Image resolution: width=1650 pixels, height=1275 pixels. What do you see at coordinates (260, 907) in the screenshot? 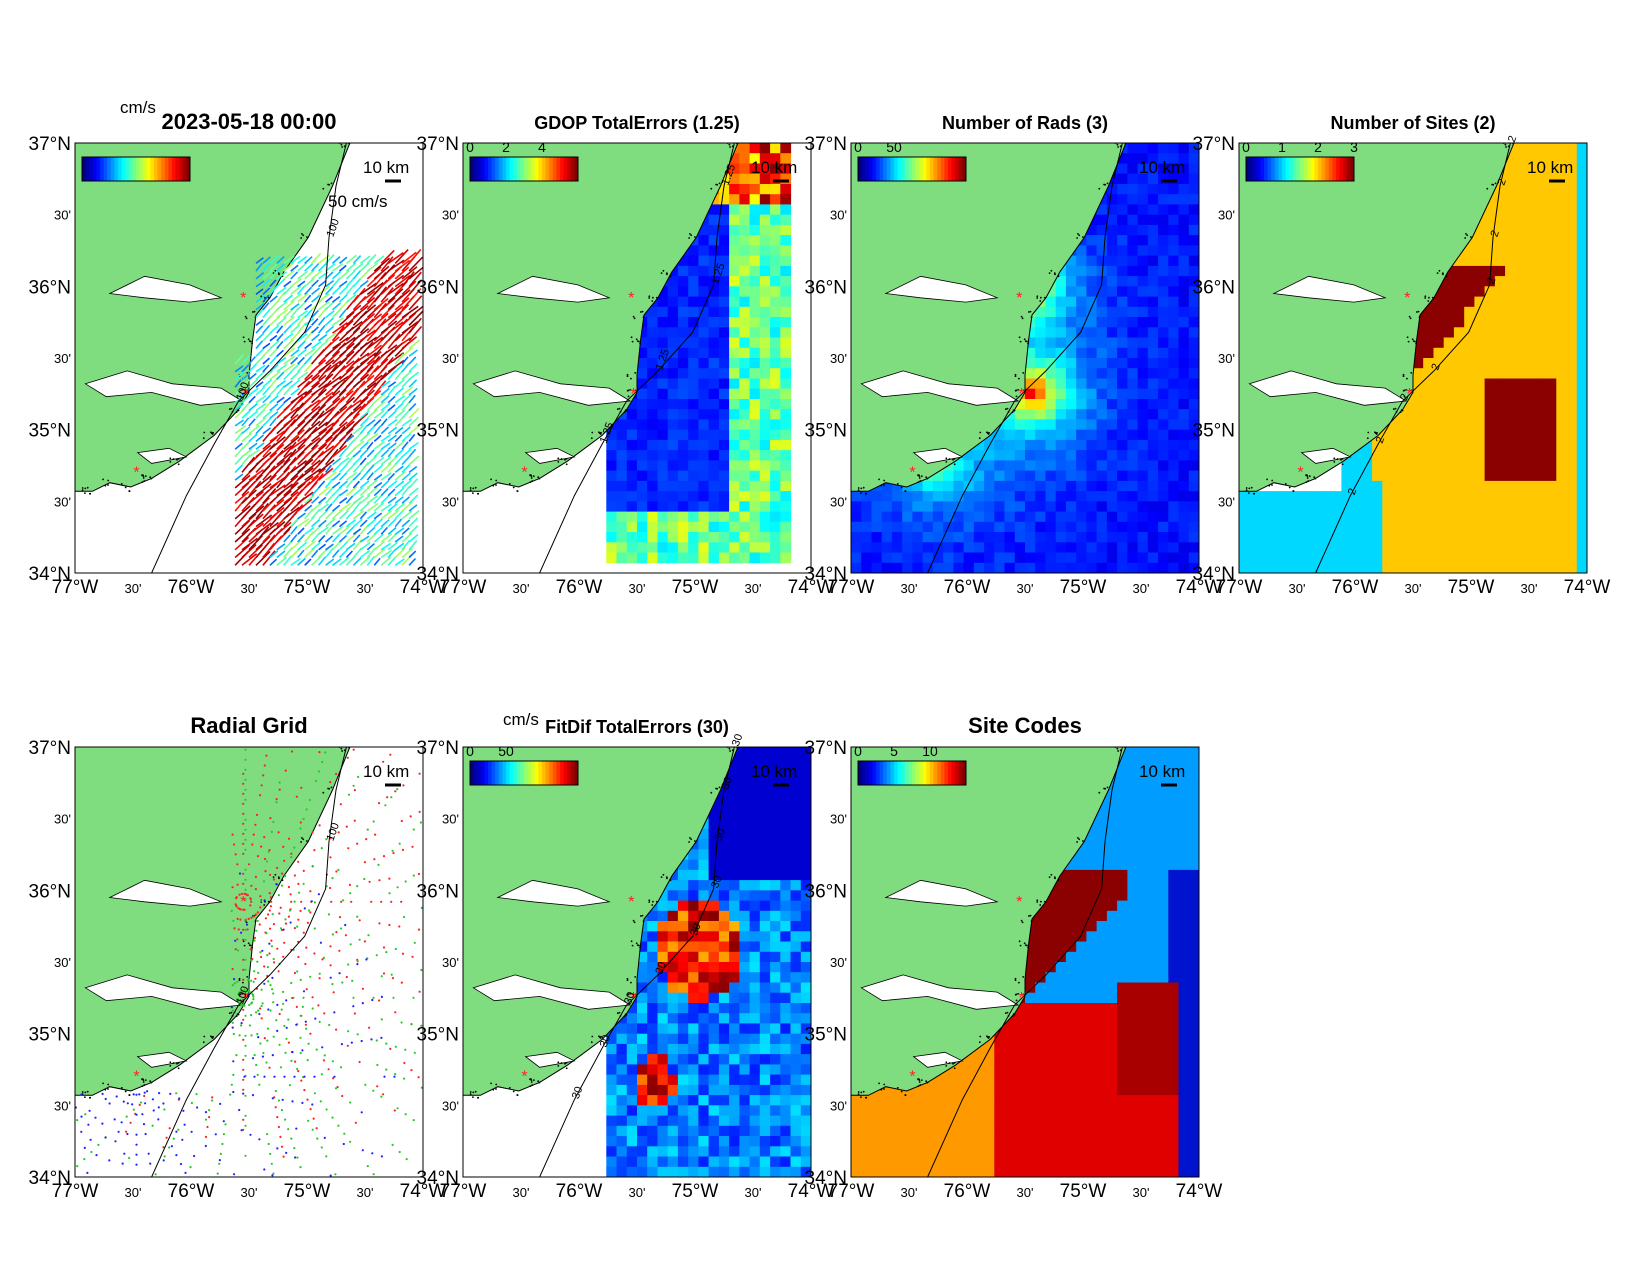
I see `radial-point` at bounding box center [260, 907].